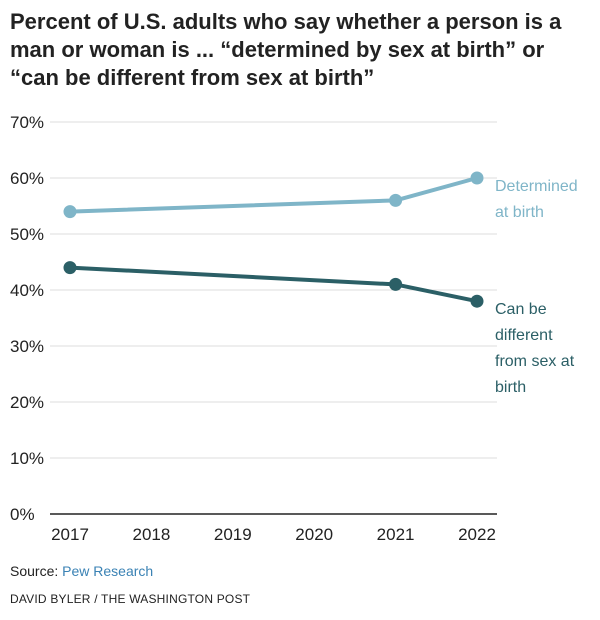  Describe the element at coordinates (130, 599) in the screenshot. I see `credit-line: DAVID BYLER / THE WASHINGTON POST` at that location.